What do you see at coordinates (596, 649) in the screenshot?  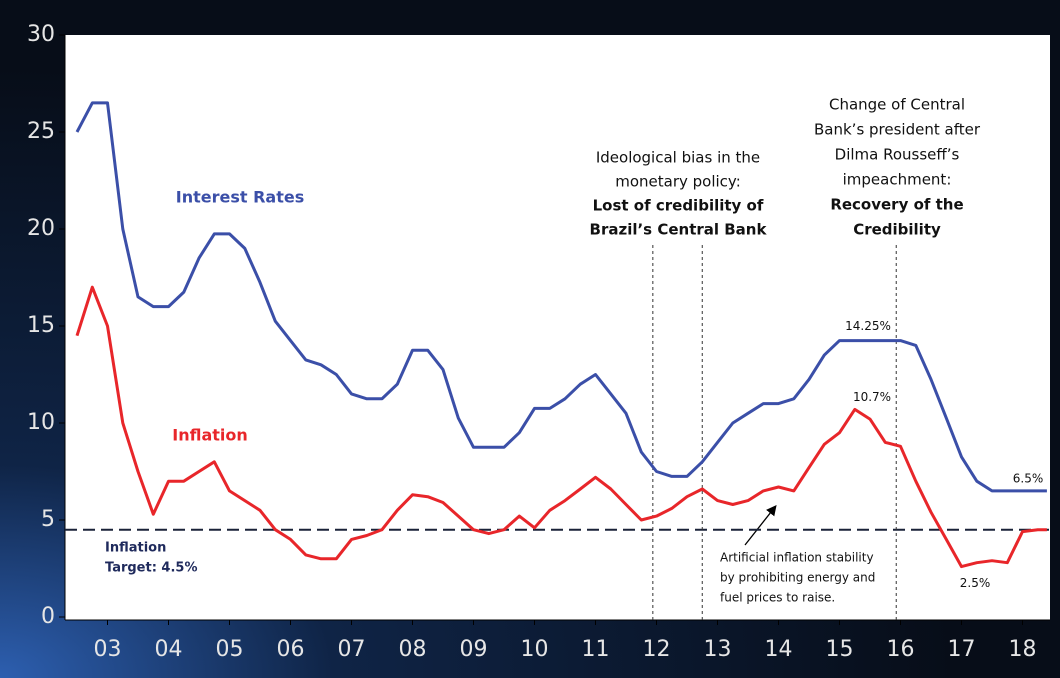 I see `x-tick-label: 11` at bounding box center [596, 649].